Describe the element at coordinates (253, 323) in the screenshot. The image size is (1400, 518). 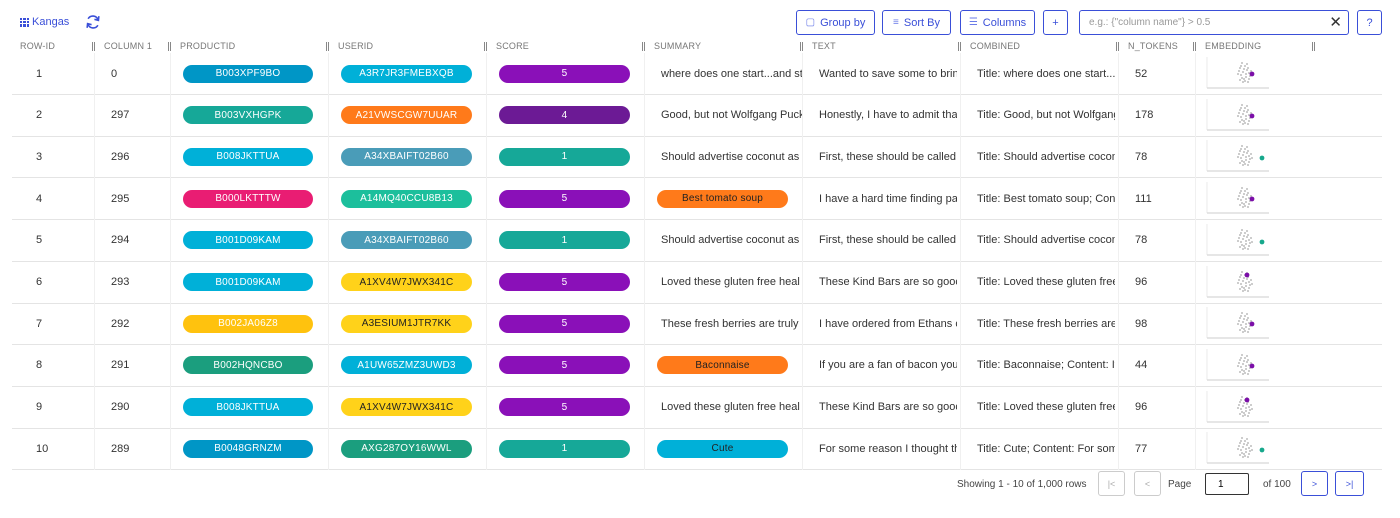
I see `cell-productid: B002JA06Z8` at that location.